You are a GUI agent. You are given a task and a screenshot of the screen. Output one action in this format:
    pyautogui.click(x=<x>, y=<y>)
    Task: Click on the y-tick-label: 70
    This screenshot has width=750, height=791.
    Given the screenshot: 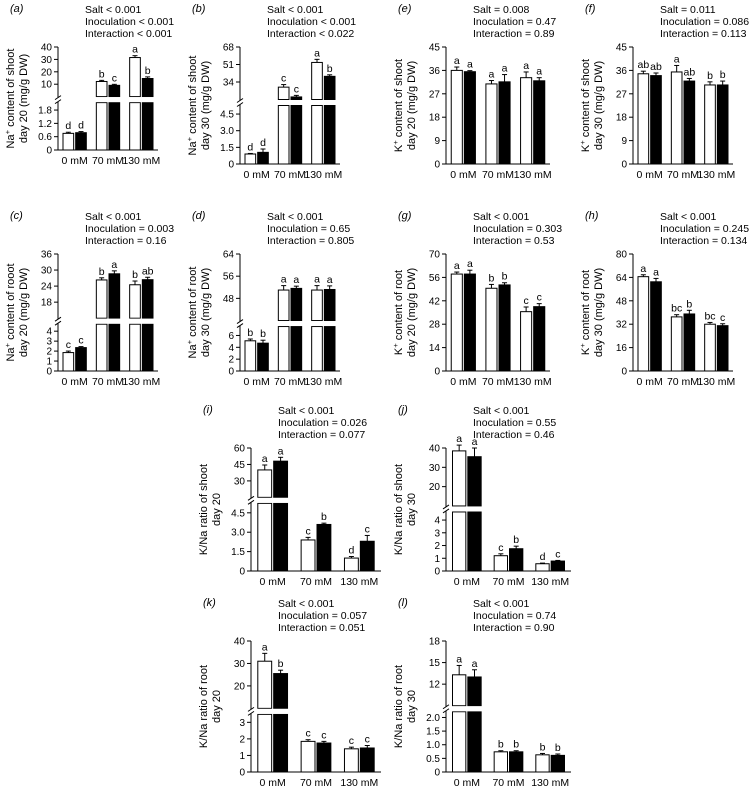 What is the action you would take?
    pyautogui.click(x=435, y=255)
    